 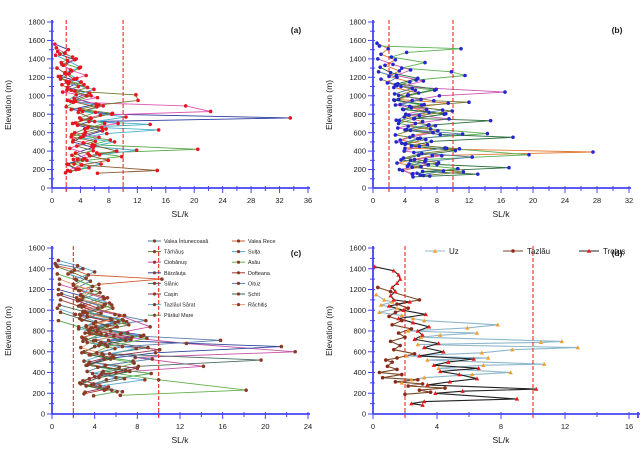 What do you see at coordinates (36, 310) in the screenshot?
I see `y-tick-label: 1000` at bounding box center [36, 310].